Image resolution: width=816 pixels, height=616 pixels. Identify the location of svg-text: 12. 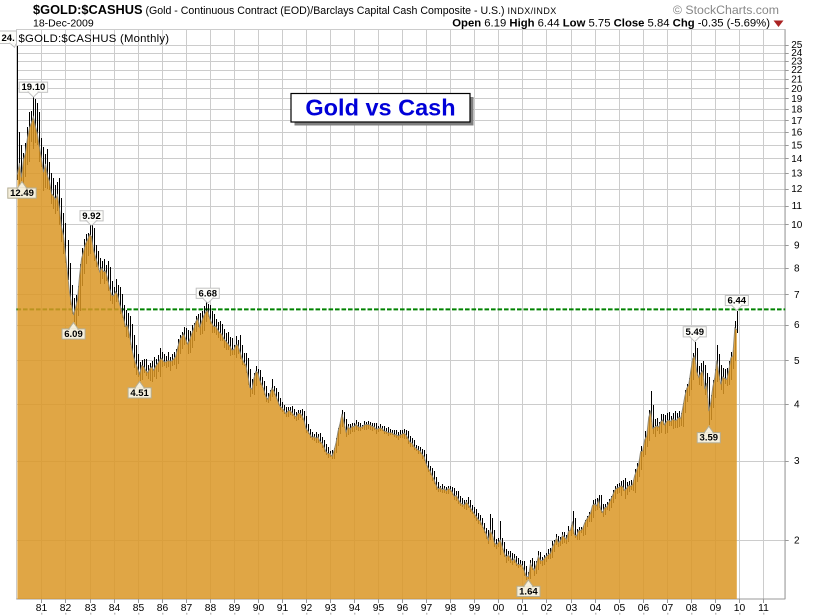
(797, 189).